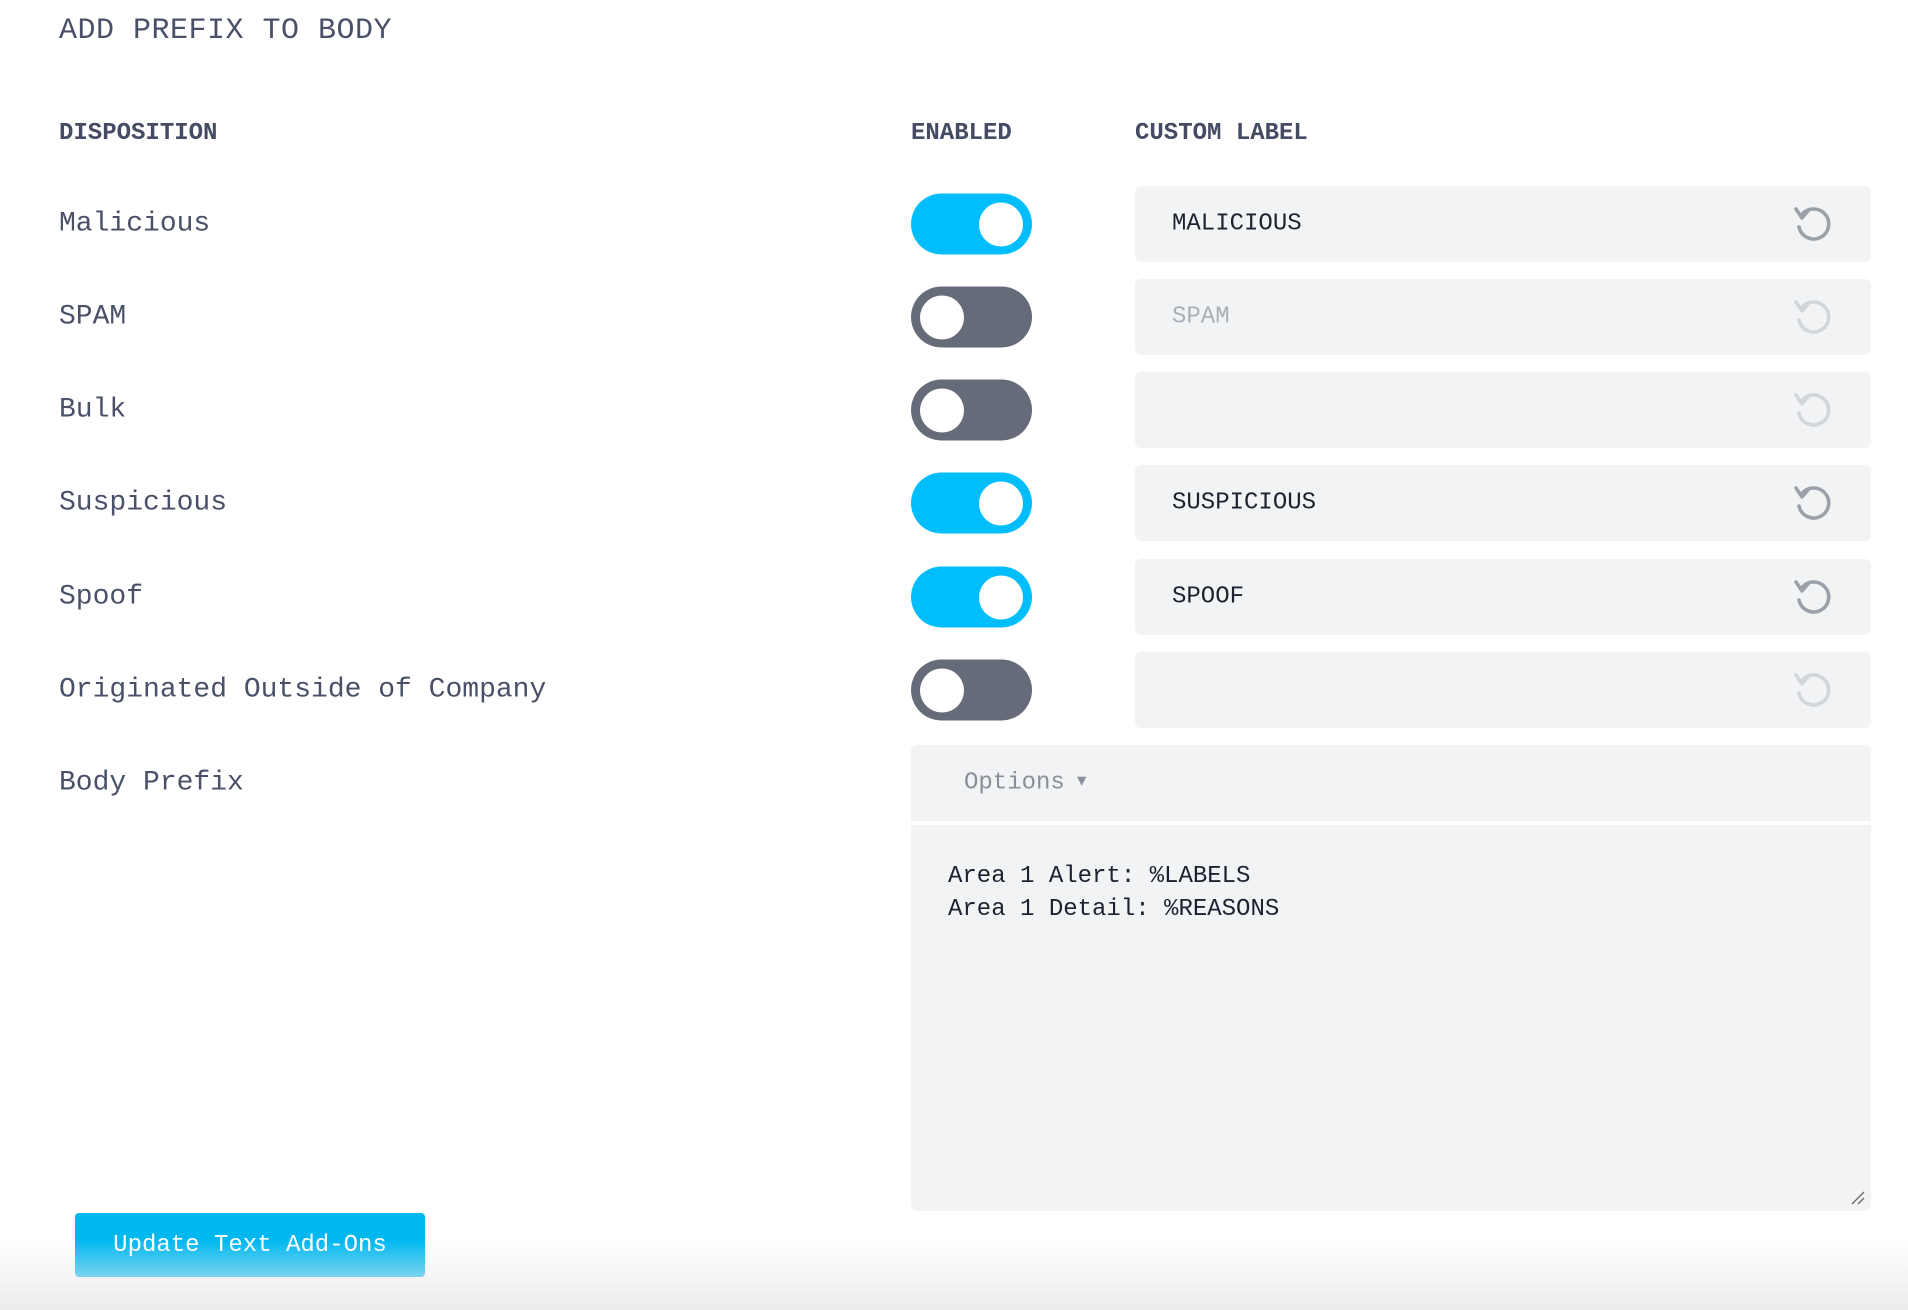 Image resolution: width=1908 pixels, height=1310 pixels. What do you see at coordinates (971, 503) in the screenshot?
I see `toggle-suspicious` at bounding box center [971, 503].